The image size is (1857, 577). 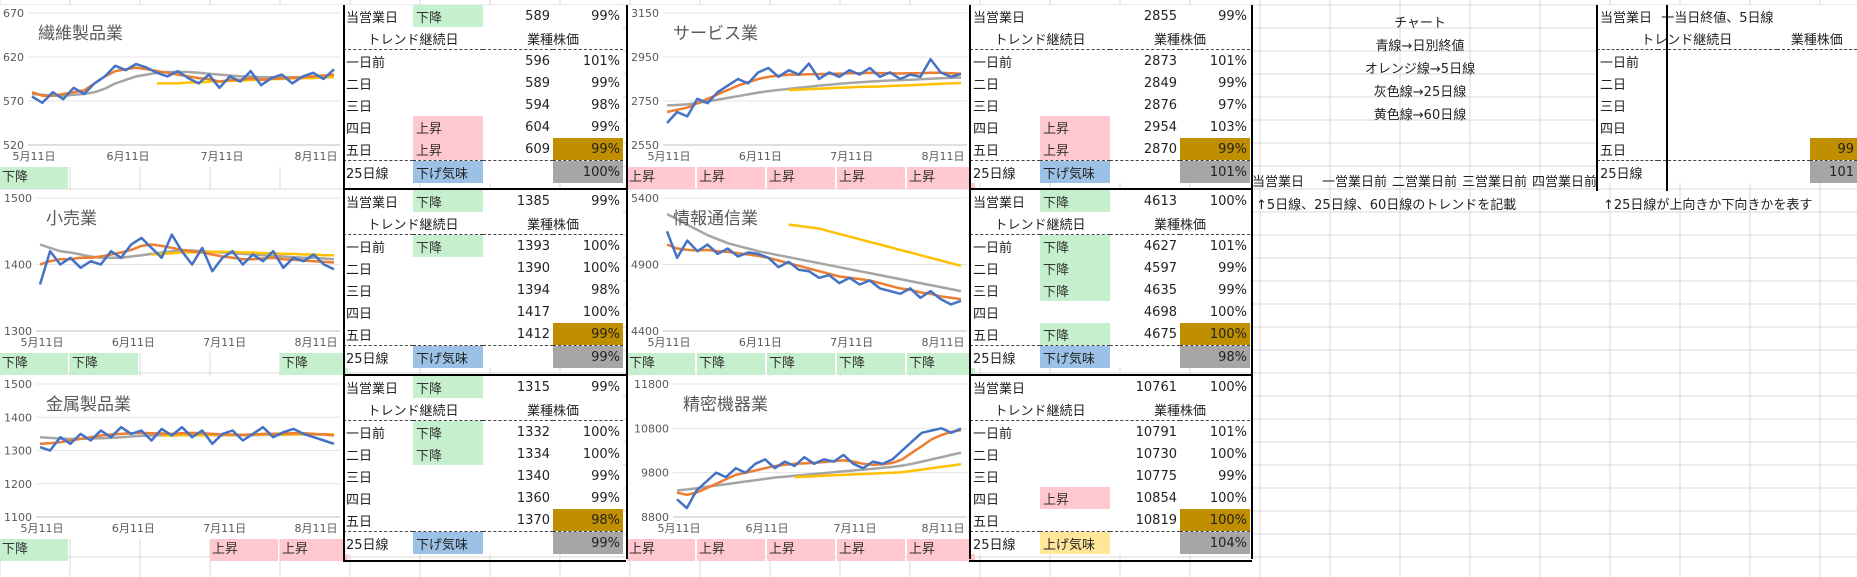 What do you see at coordinates (1156, 520) in the screenshot?
I see `day-price: 10819` at bounding box center [1156, 520].